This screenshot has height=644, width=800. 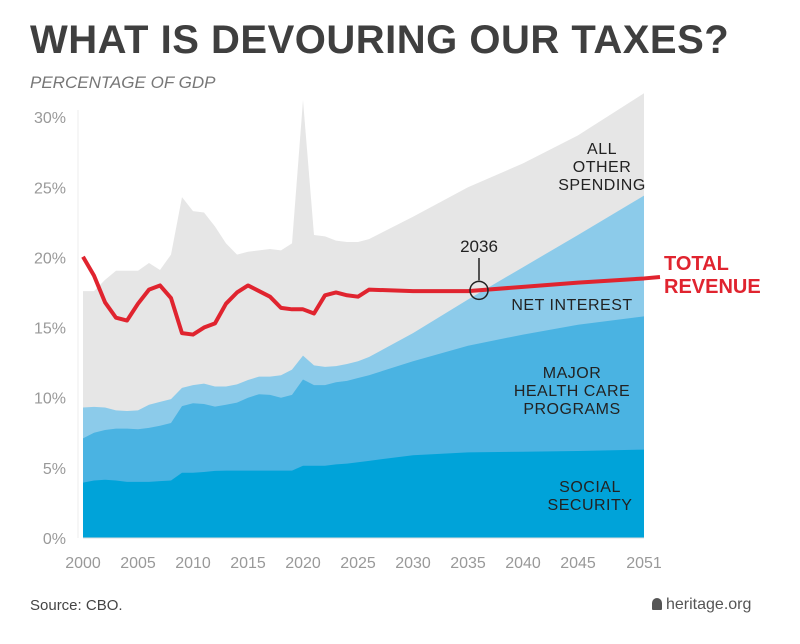 What do you see at coordinates (590, 487) in the screenshot?
I see `series-label: SOCIAL` at bounding box center [590, 487].